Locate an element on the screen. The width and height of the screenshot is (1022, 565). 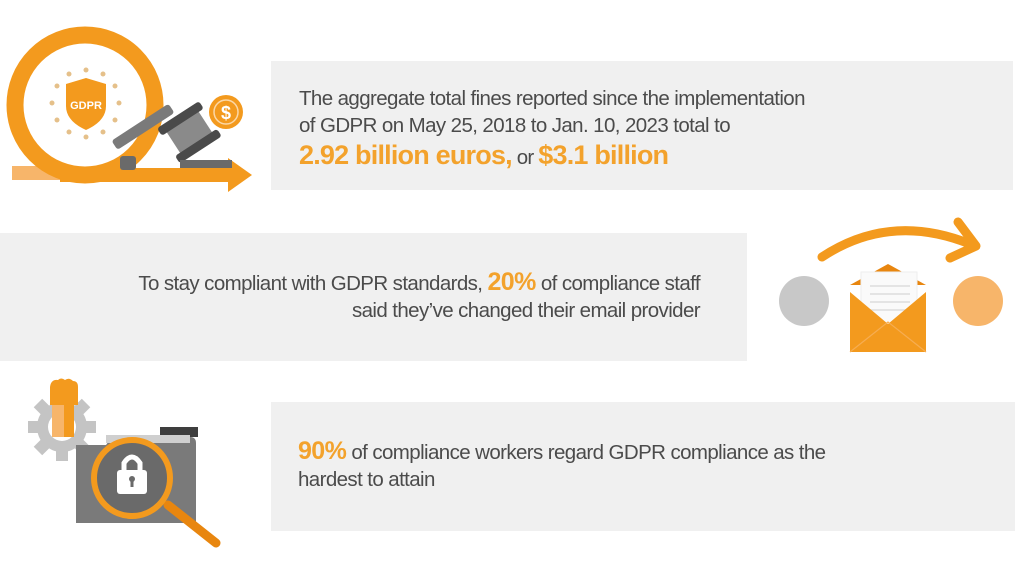
fines-euros-highlight: 2.92 billion euros, is located at coordinates (406, 155).